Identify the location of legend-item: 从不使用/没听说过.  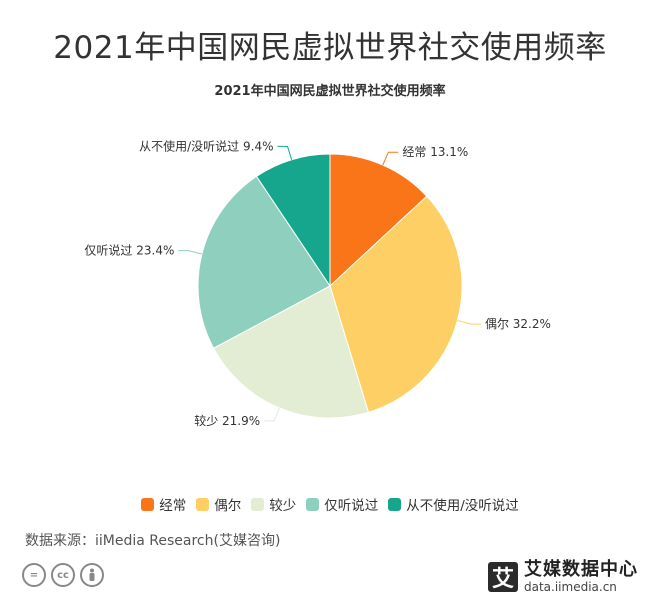
(453, 504).